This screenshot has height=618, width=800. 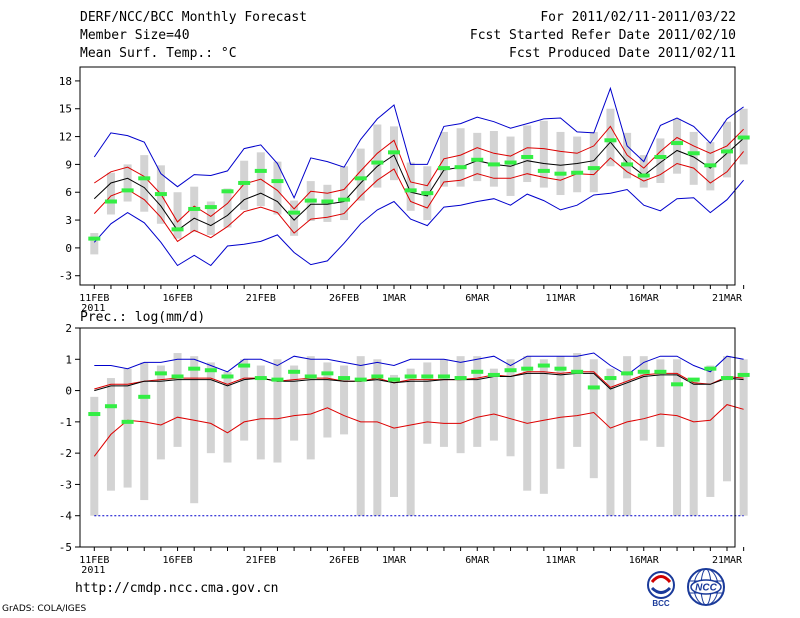 I want to click on prec-xtick-label: 21MAR, so click(x=727, y=560).